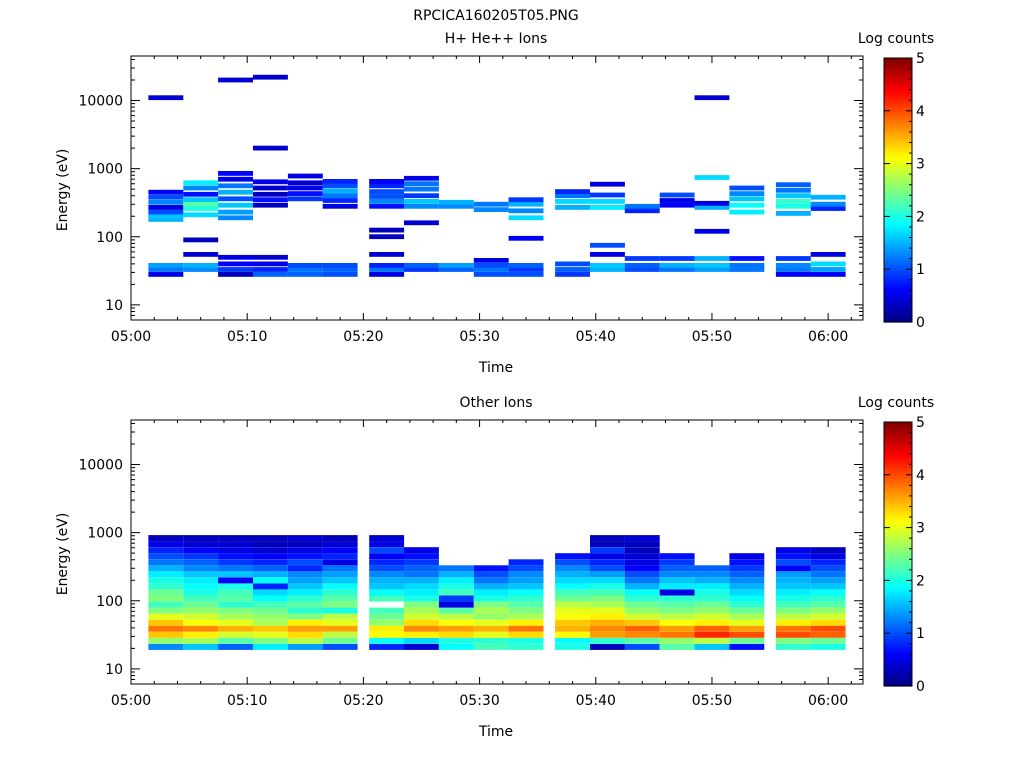  Describe the element at coordinates (131, 701) in the screenshot. I see `x-tick-label: 05:00` at that location.